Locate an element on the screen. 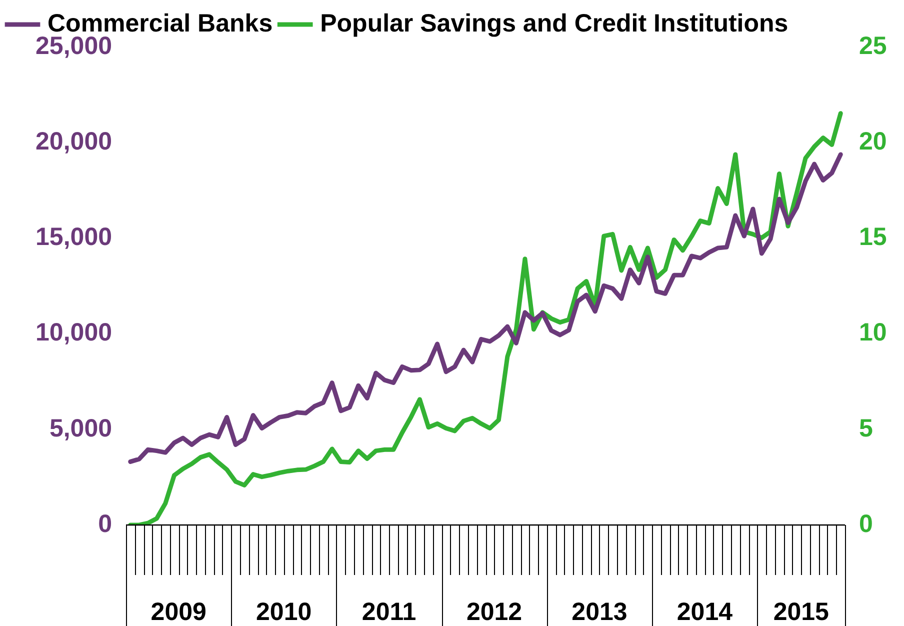 Image resolution: width=904 pixels, height=626 pixels. y2-tick-label: 0 is located at coordinates (866, 524).